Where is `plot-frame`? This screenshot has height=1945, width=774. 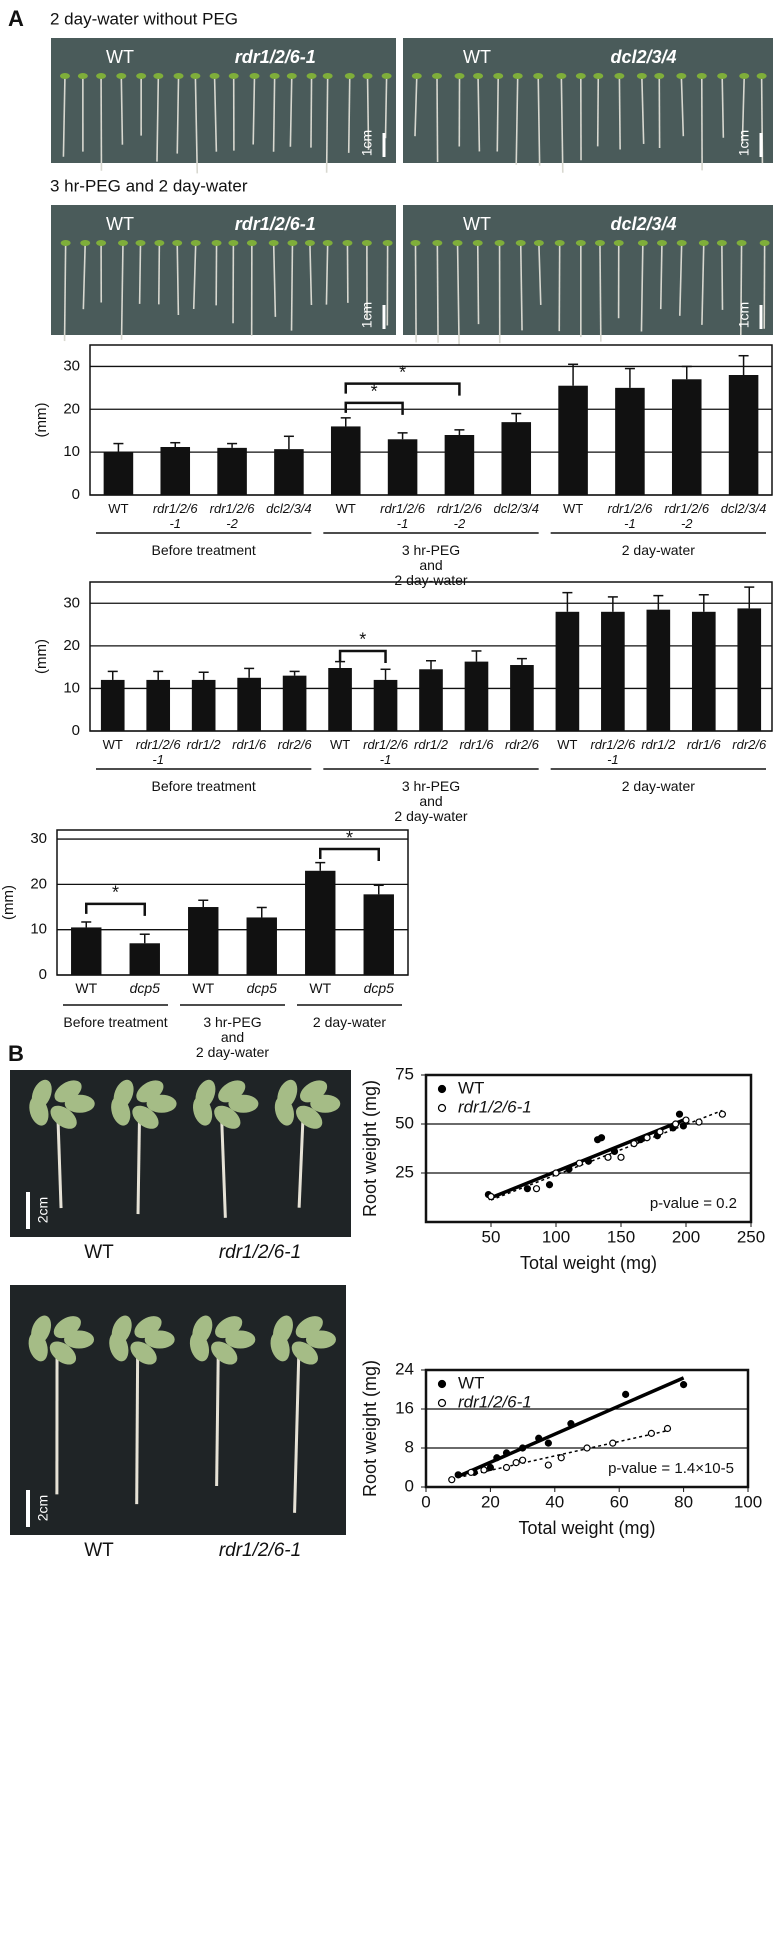
plot-frame is located at coordinates (588, 1148).